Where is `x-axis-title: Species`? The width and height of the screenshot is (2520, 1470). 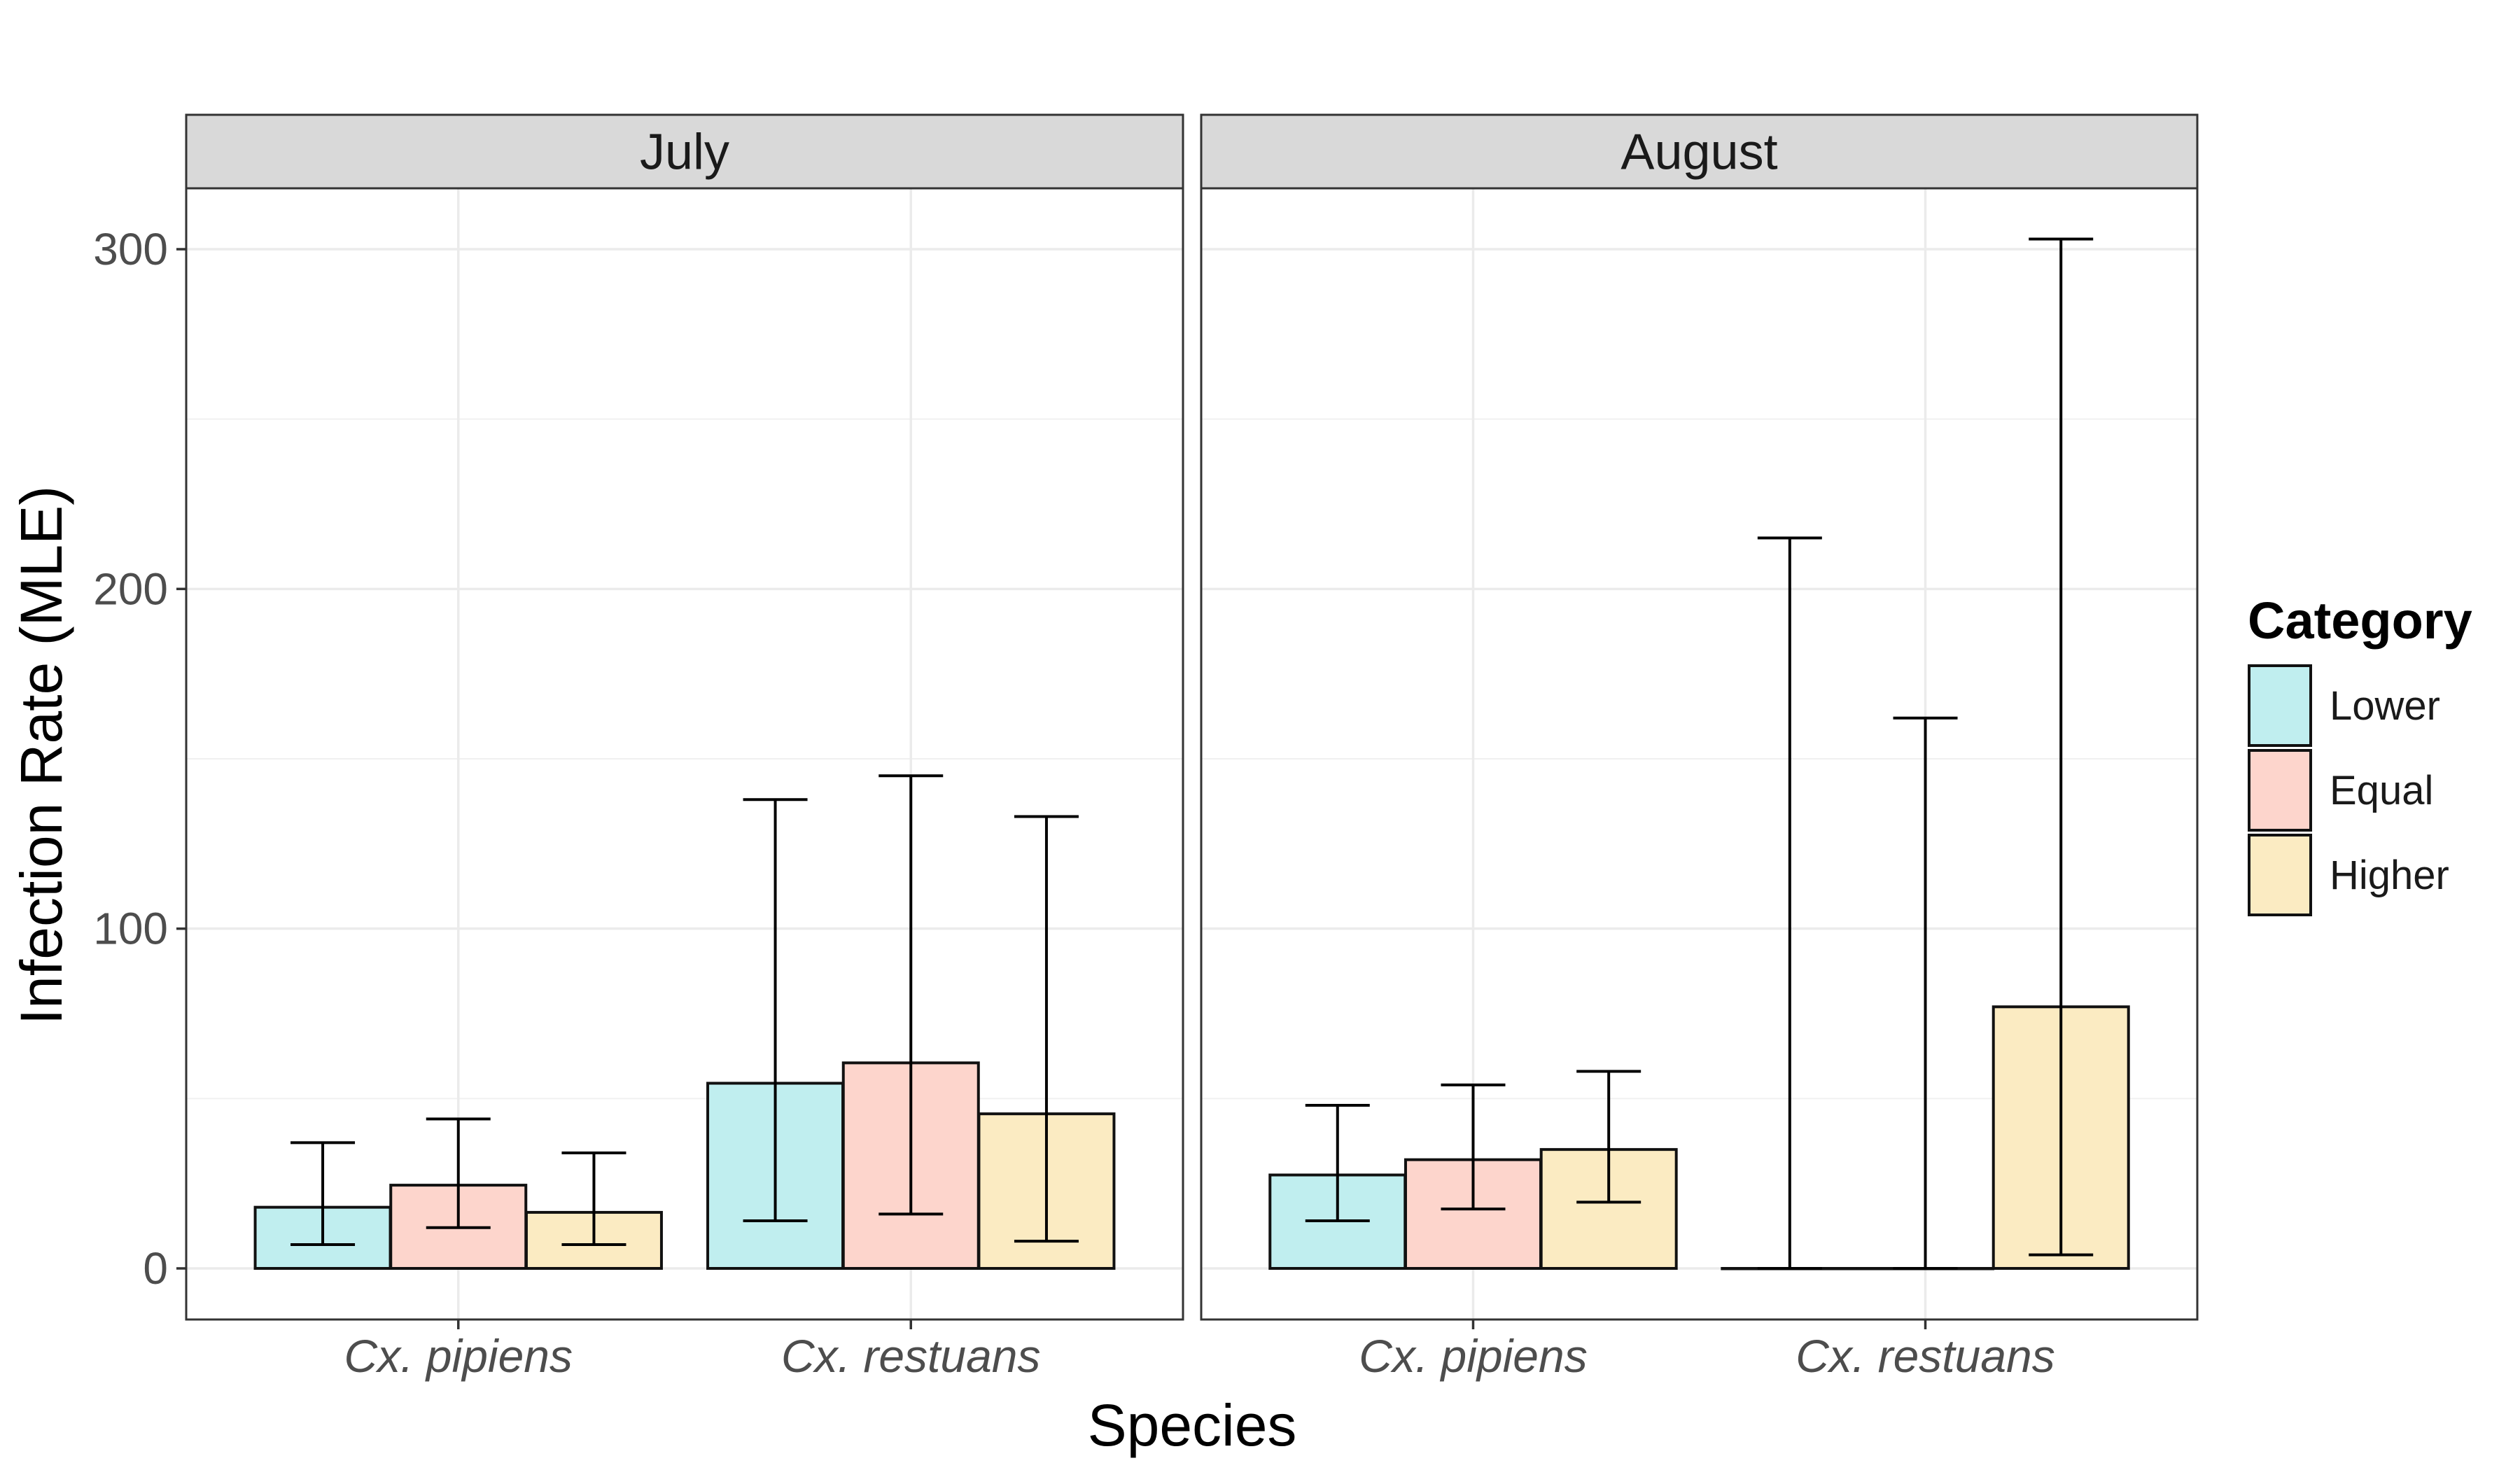 x-axis-title: Species is located at coordinates (1192, 1425).